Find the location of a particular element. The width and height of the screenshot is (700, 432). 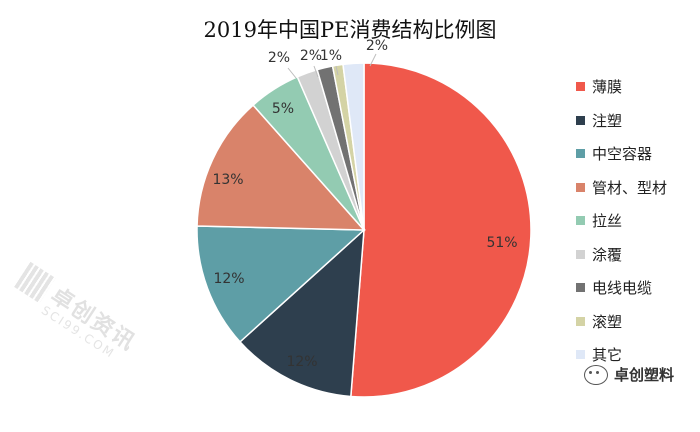

legend-item-5: 涂覆 is located at coordinates (621, 255).